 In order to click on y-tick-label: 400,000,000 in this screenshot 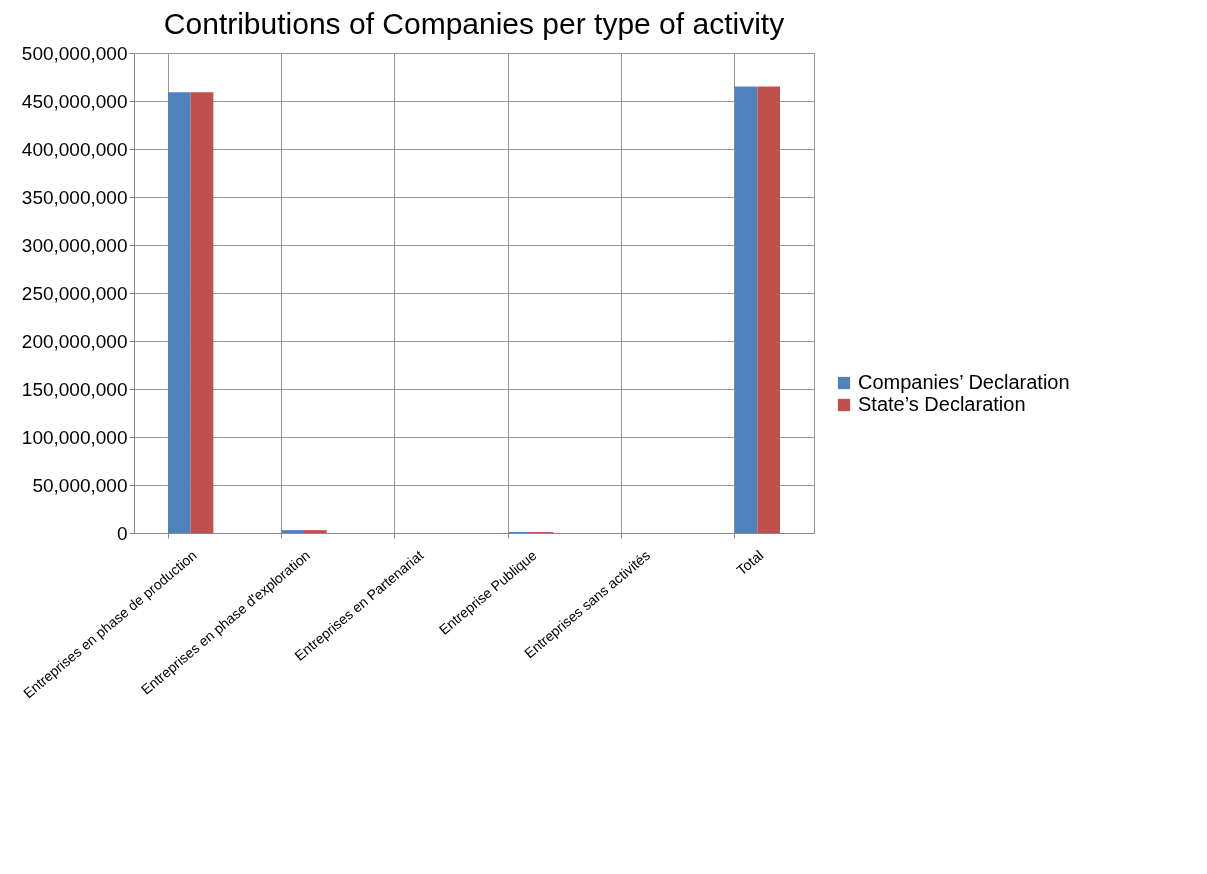, I will do `click(74, 149)`.